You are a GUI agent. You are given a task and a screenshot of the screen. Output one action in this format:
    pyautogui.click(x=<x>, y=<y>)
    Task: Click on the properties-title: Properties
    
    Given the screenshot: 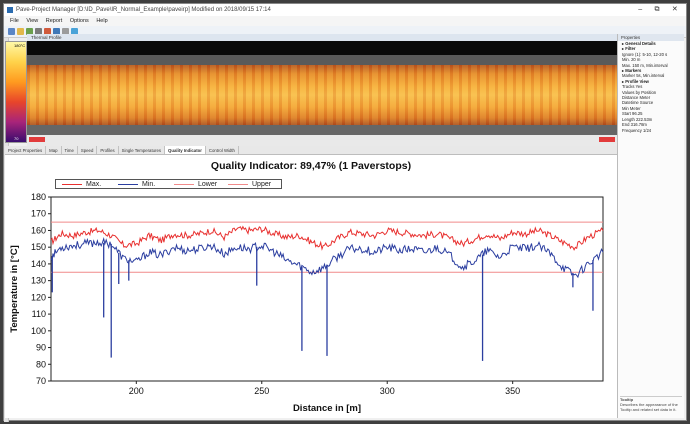 What is the action you would take?
    pyautogui.click(x=651, y=37)
    